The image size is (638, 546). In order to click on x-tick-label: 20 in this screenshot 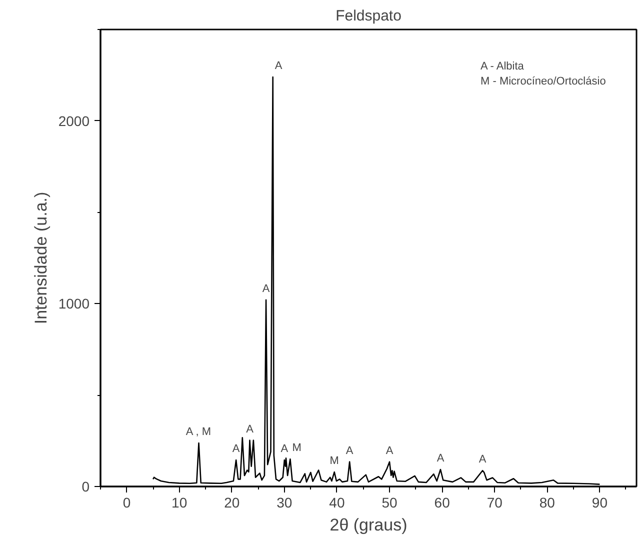, I will do `click(232, 502)`.